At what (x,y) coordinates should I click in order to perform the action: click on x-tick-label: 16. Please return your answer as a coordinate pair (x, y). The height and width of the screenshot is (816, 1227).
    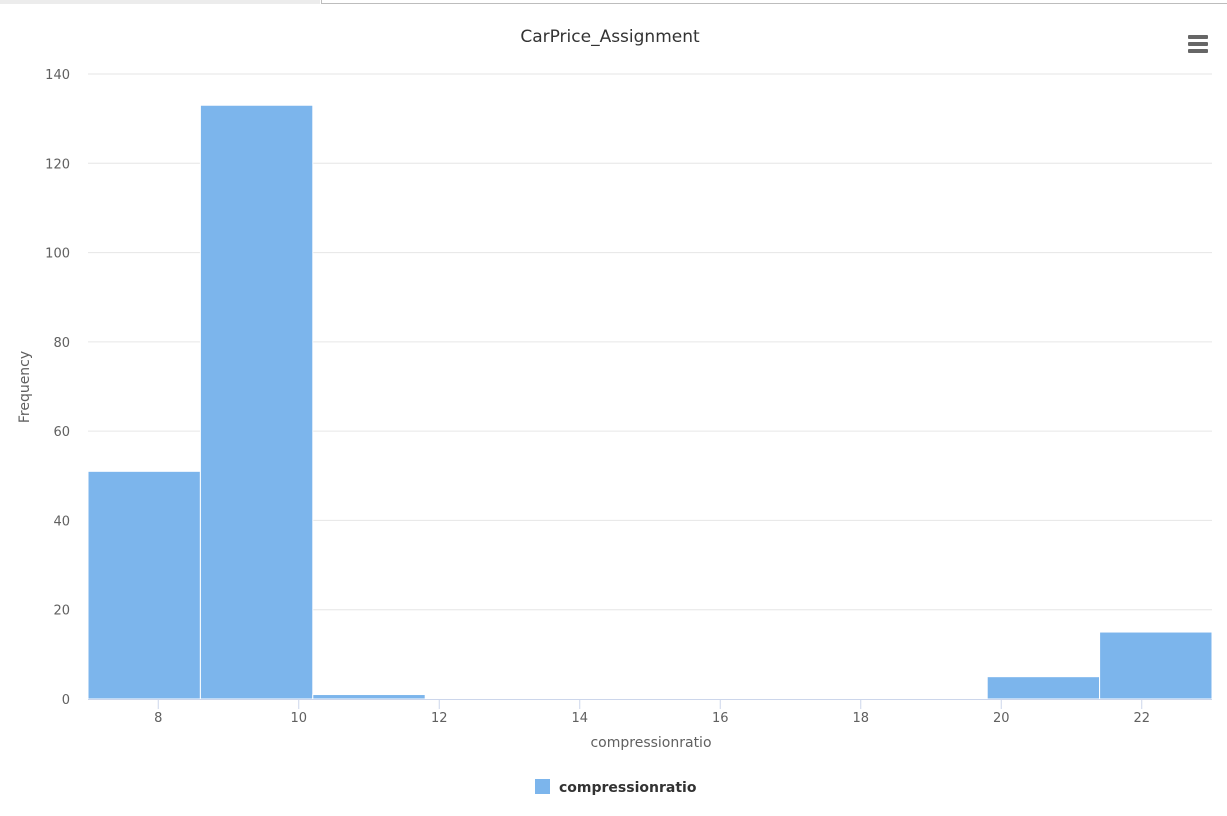
    Looking at the image, I should click on (720, 718).